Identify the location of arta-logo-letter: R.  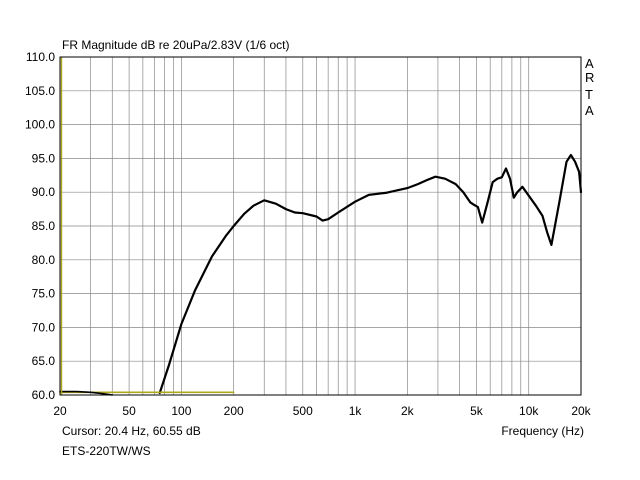
(590, 77).